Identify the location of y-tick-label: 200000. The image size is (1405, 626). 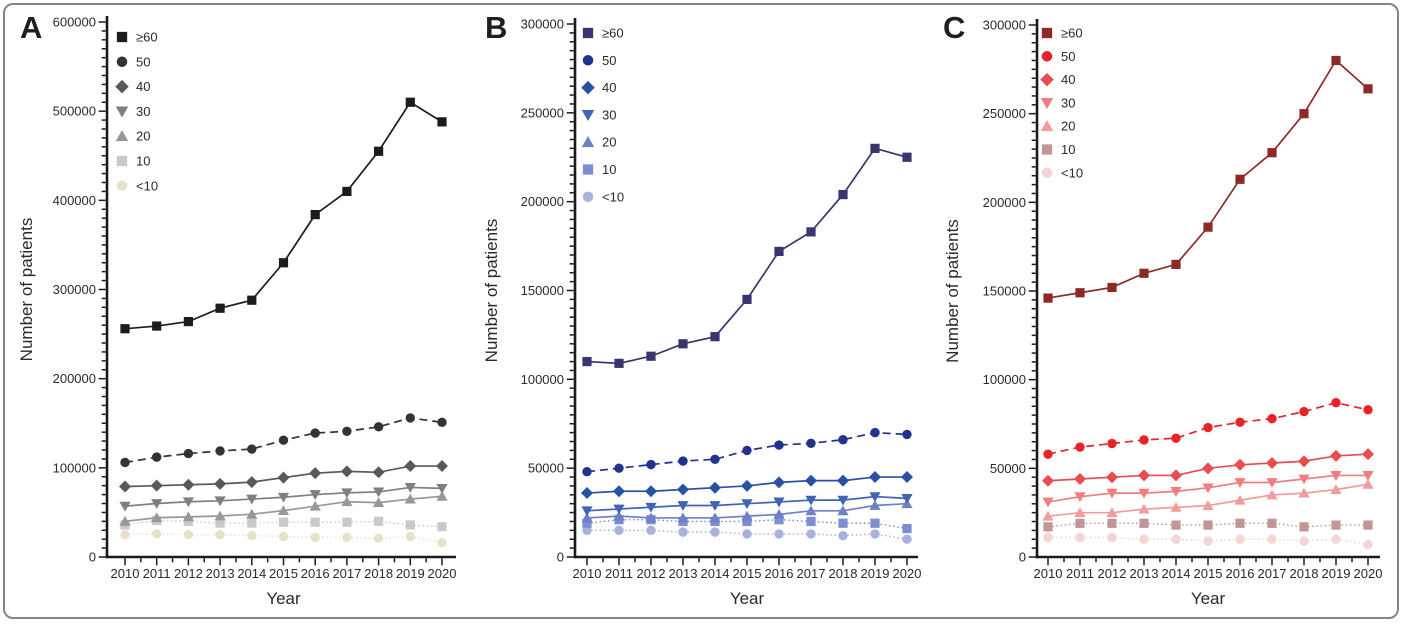
(542, 201).